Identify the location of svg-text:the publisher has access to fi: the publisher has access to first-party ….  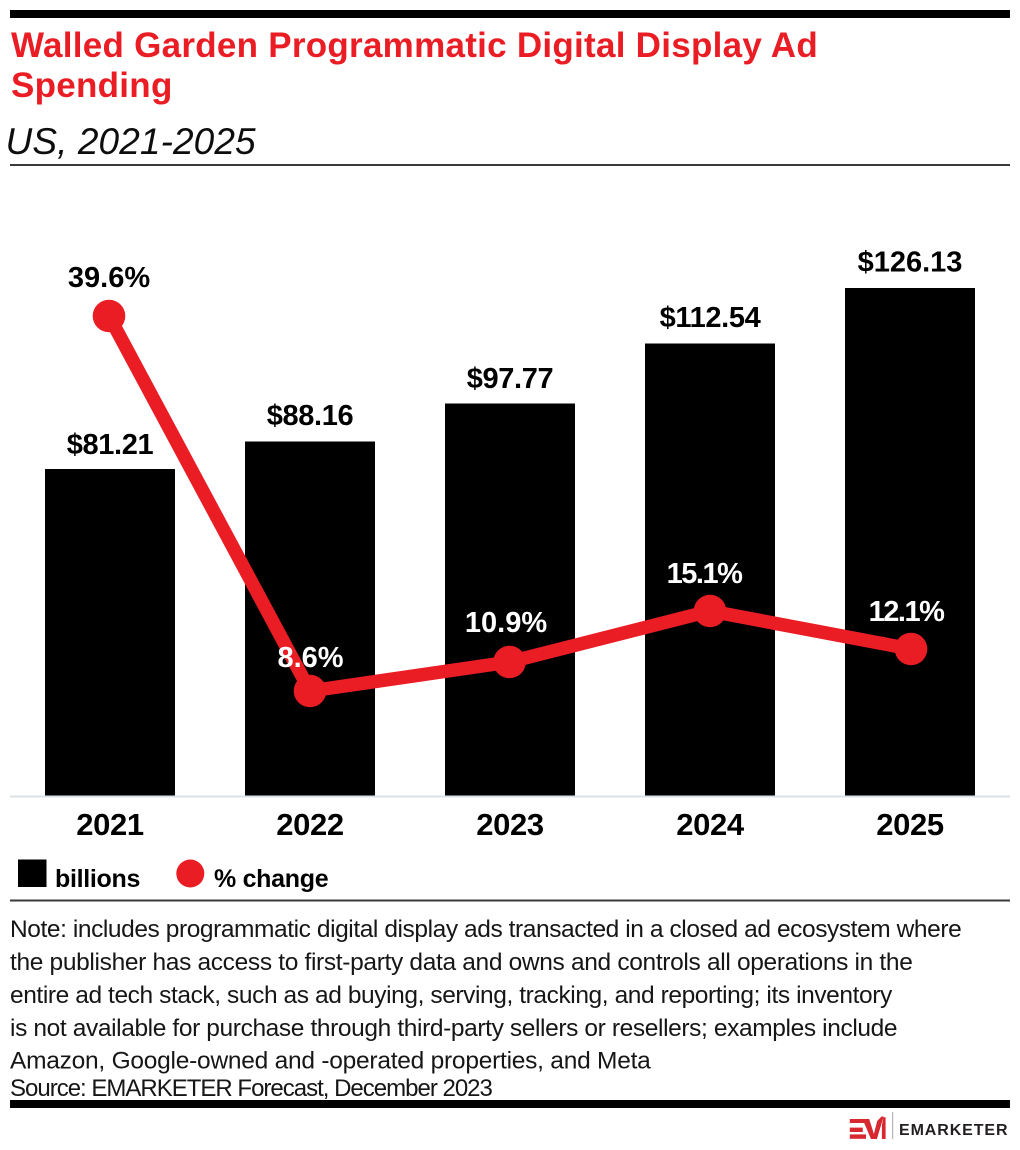
(461, 962).